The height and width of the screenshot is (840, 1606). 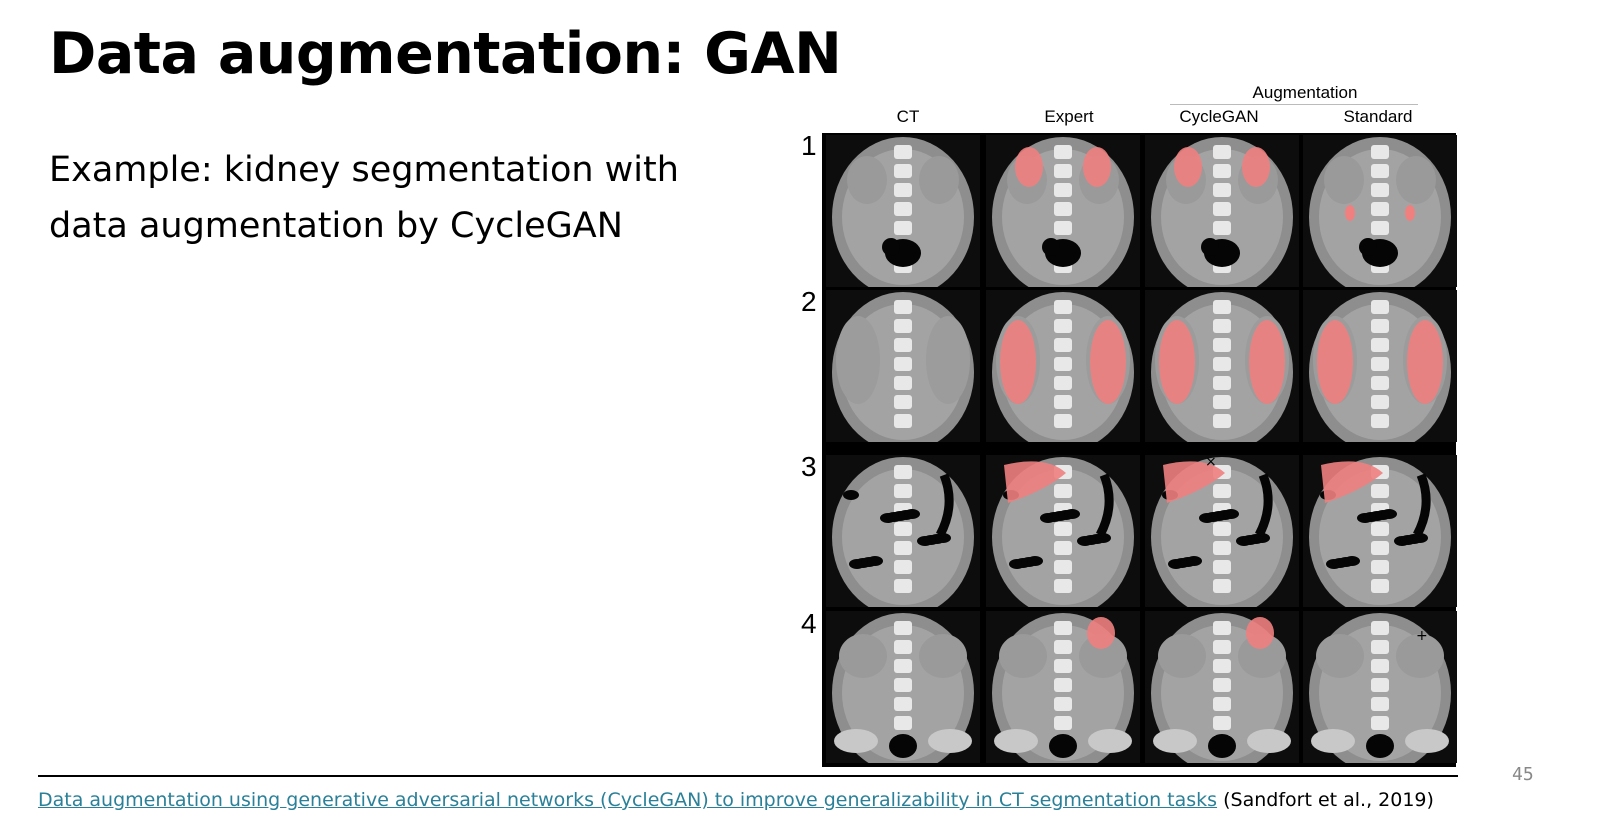 I want to click on citation-text: (Sandfort et al., 2019), so click(x=1328, y=800).